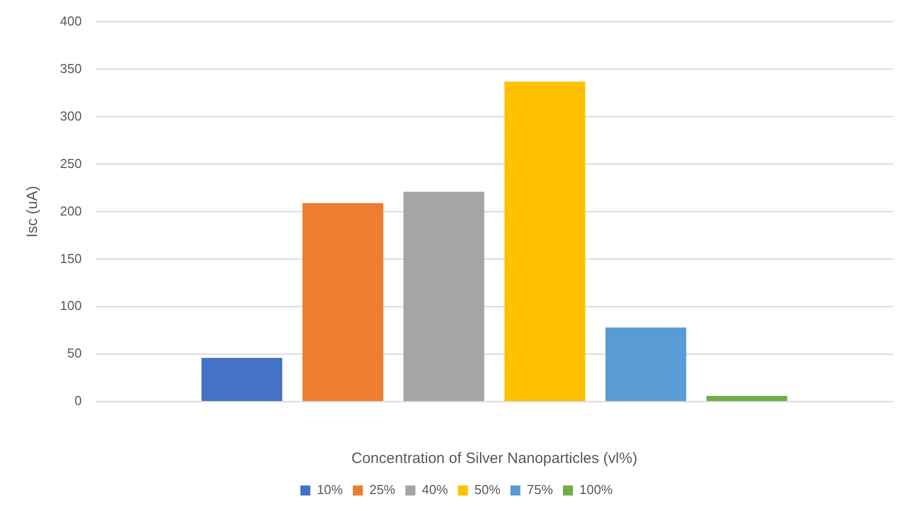 Image resolution: width=901 pixels, height=511 pixels. I want to click on y-tick-label: 100, so click(71, 306).